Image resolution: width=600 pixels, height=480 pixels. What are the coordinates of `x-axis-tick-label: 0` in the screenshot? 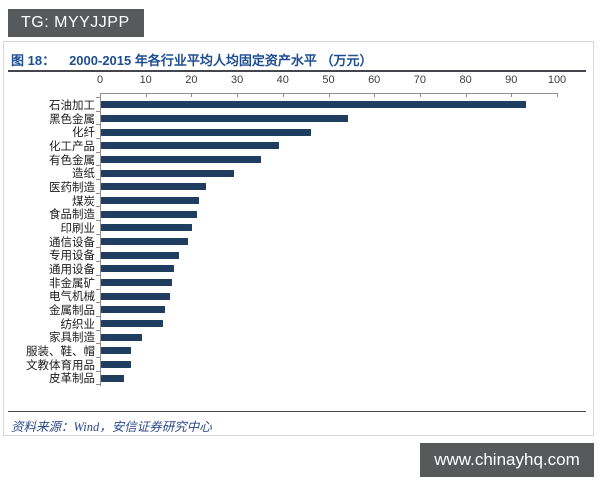 It's located at (100, 80).